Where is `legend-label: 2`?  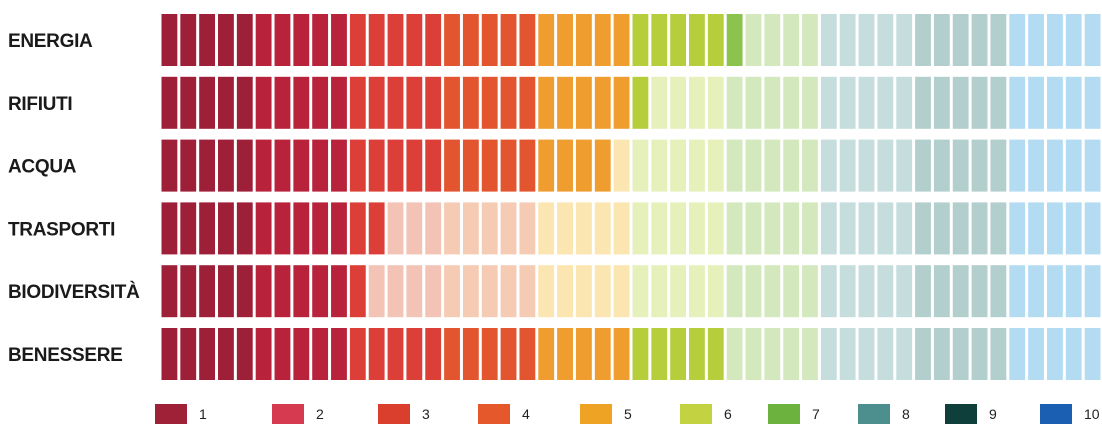
legend-label: 2 is located at coordinates (320, 414).